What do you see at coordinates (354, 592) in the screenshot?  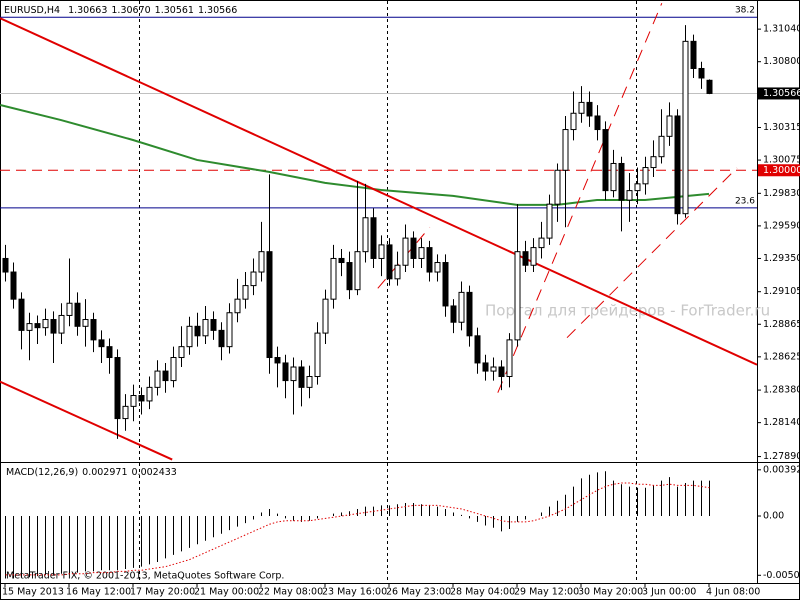 I see `x-tick-label: 23 May 16:00` at bounding box center [354, 592].